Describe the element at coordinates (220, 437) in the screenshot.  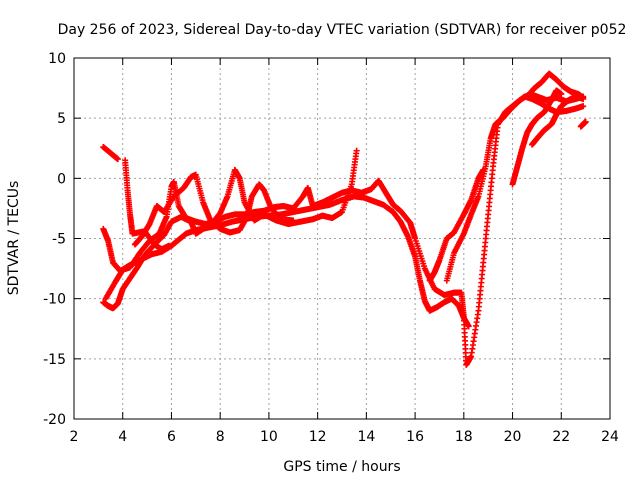
I see `x-tick-label: 8` at that location.